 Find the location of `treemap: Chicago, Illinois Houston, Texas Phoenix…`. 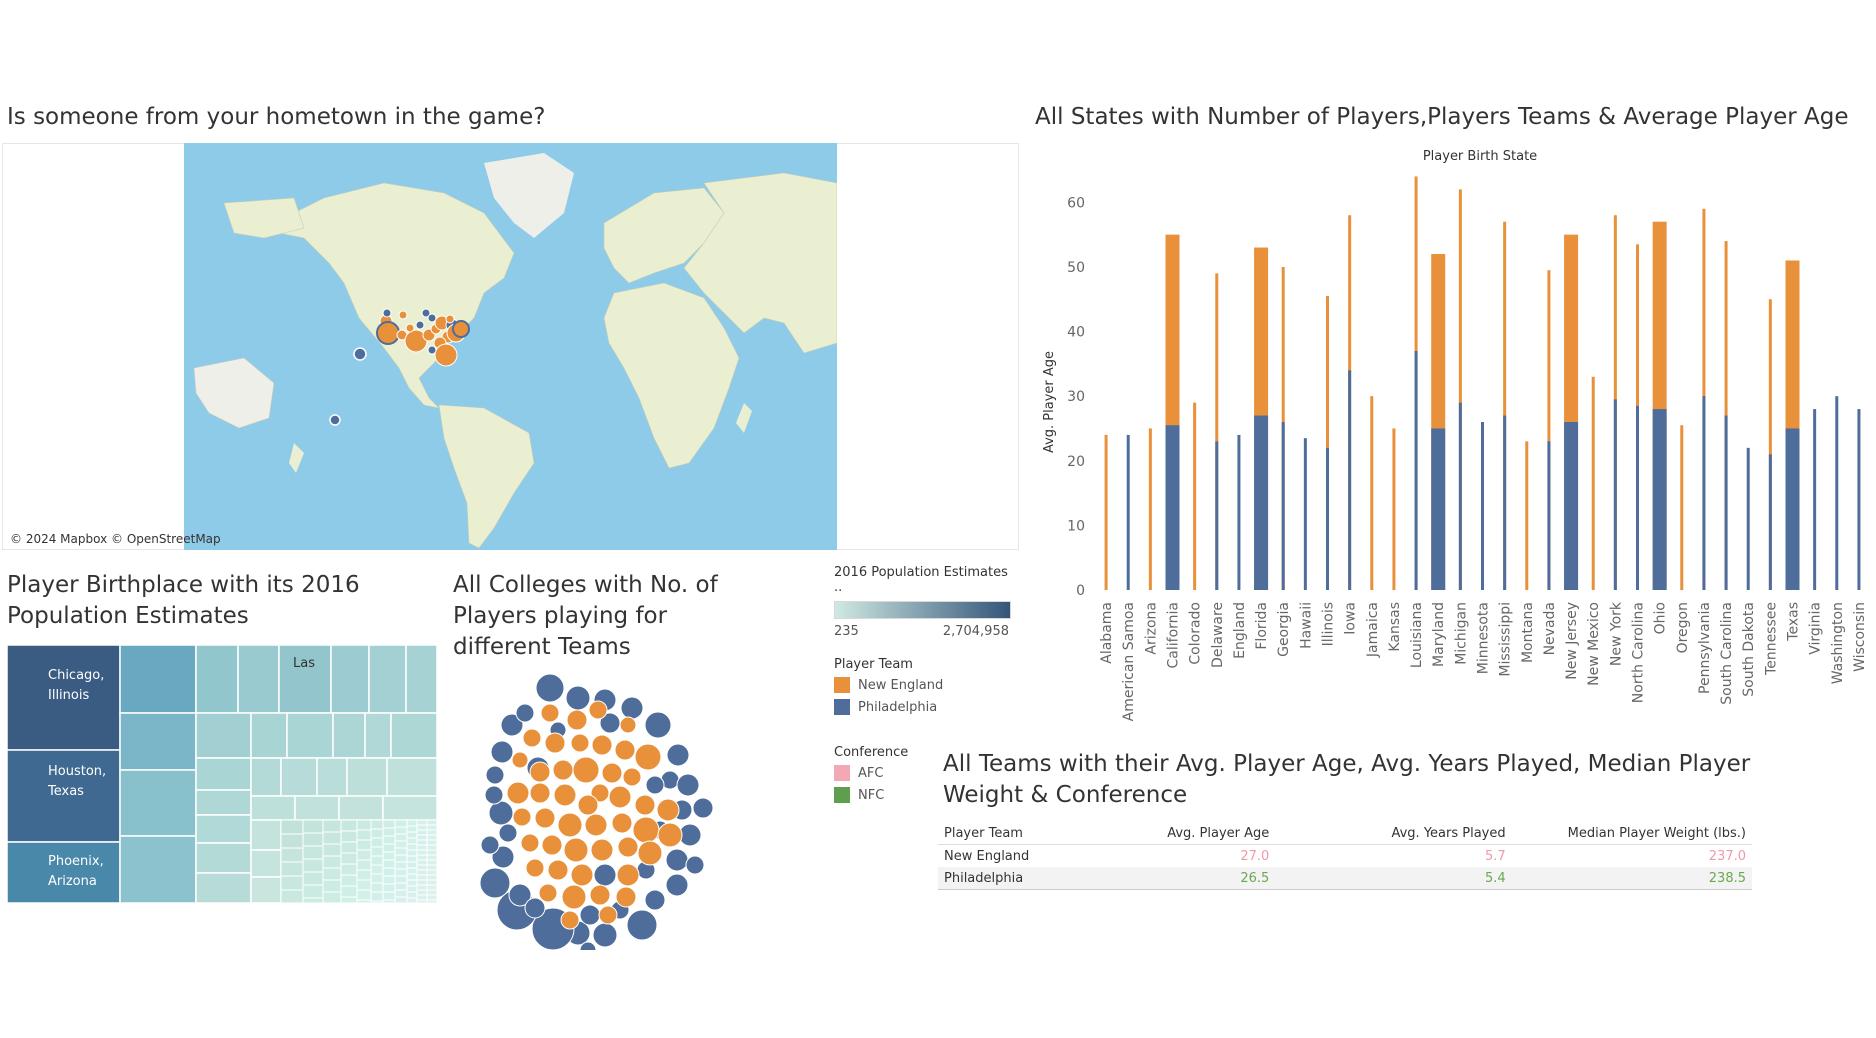

treemap: Chicago, Illinois Houston, Texas Phoenix… is located at coordinates (222, 774).